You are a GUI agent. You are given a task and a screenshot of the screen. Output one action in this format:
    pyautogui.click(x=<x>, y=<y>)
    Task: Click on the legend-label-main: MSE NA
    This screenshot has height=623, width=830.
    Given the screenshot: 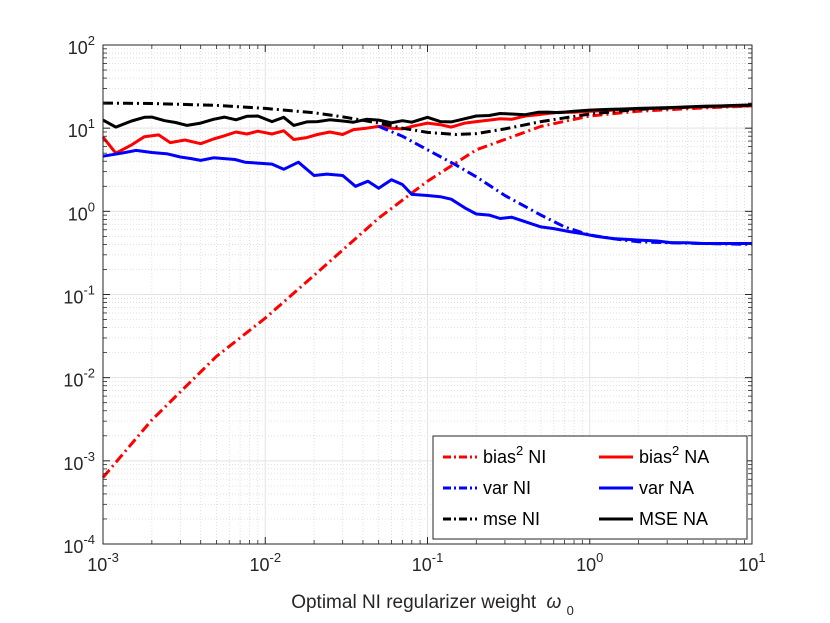 What is the action you would take?
    pyautogui.click(x=673, y=519)
    